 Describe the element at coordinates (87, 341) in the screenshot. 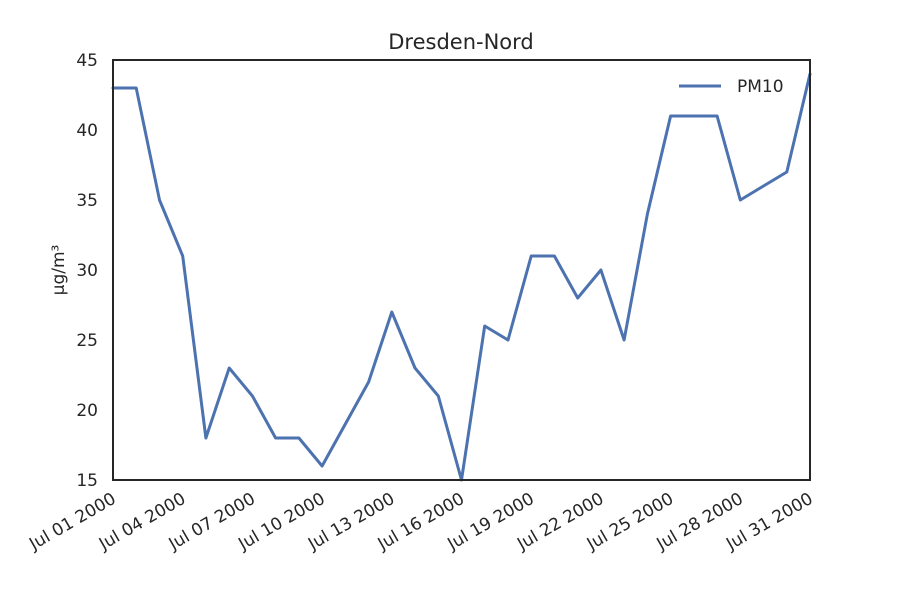

I see `y-tick-label: 25` at that location.